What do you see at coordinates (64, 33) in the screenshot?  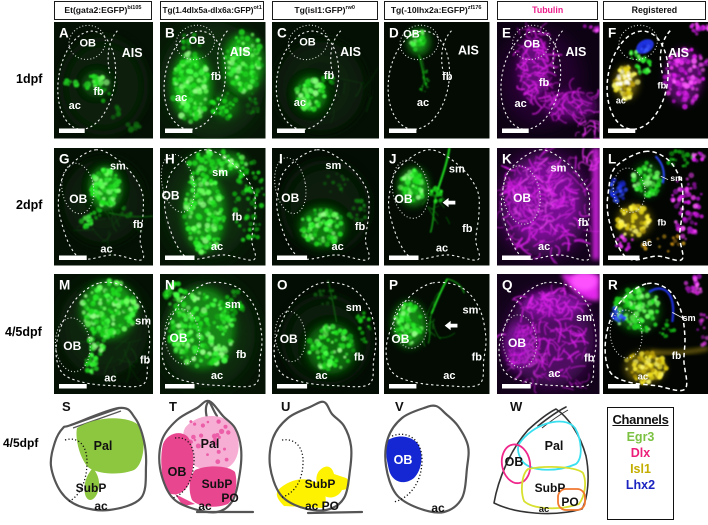 I see `svg-text: A` at bounding box center [64, 33].